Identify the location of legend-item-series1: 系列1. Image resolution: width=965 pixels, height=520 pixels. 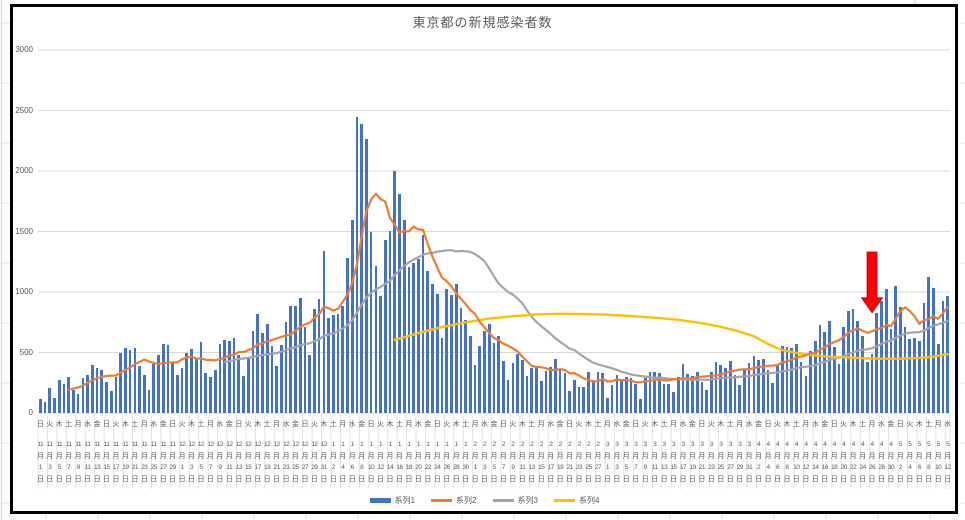
(392, 500).